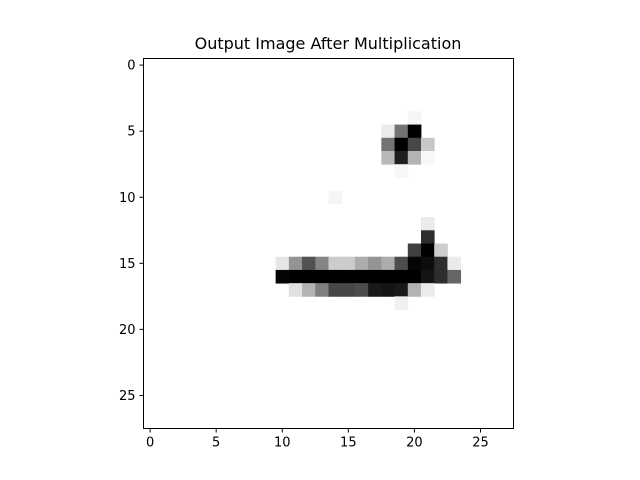 Image resolution: width=640 pixels, height=480 pixels. What do you see at coordinates (127, 330) in the screenshot?
I see `y-tick-label-4: 20` at bounding box center [127, 330].